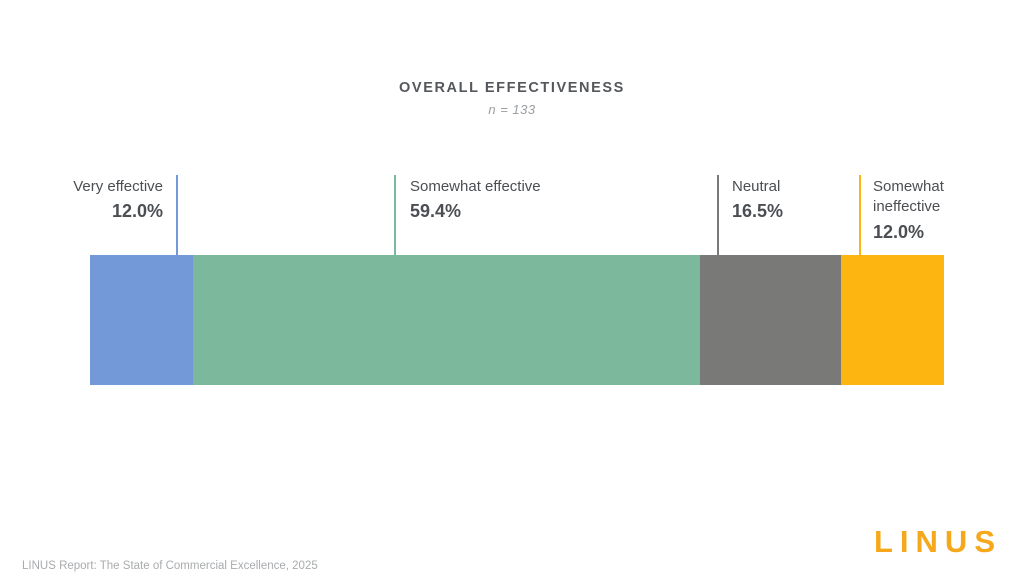 Image resolution: width=1024 pixels, height=576 pixels. I want to click on callout-line-neutral, so click(718, 215).